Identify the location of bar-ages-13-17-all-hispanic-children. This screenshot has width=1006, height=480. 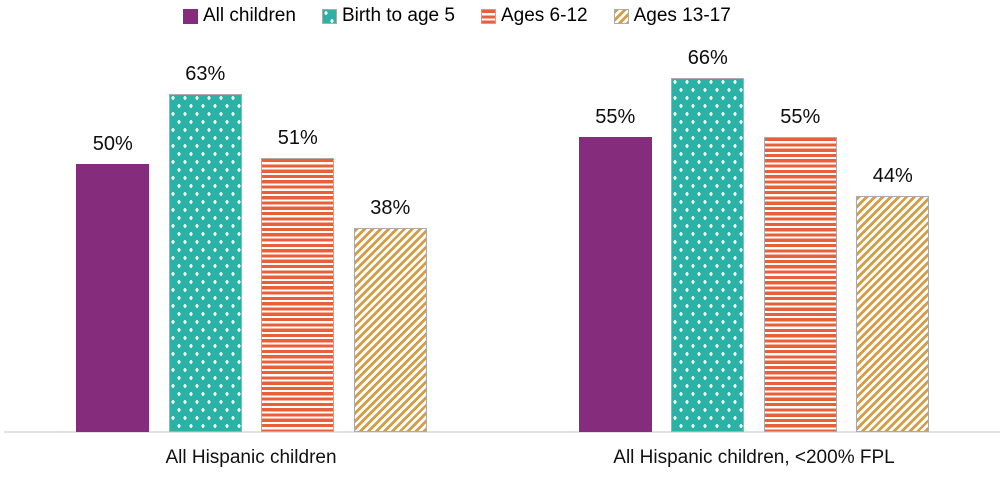
(390, 330).